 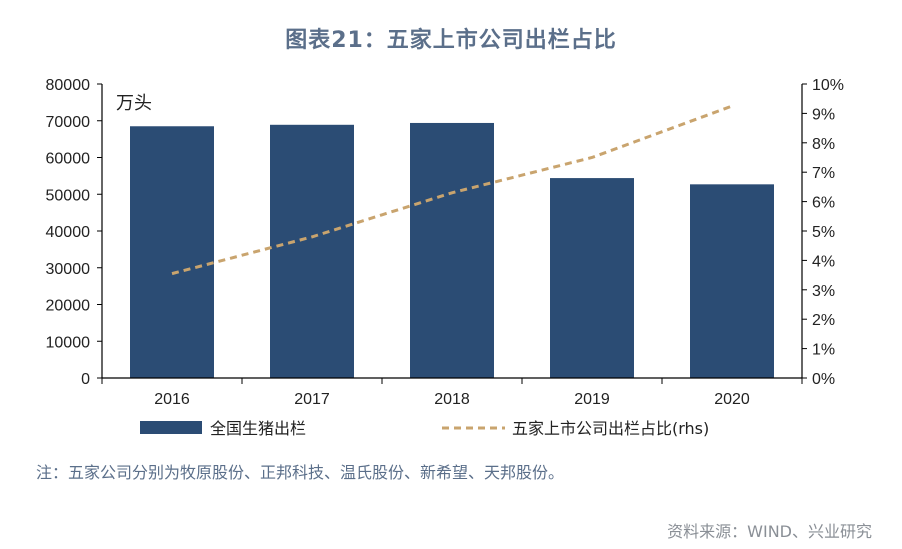 What do you see at coordinates (134, 103) in the screenshot?
I see `left-axis-unit: 万头` at bounding box center [134, 103].